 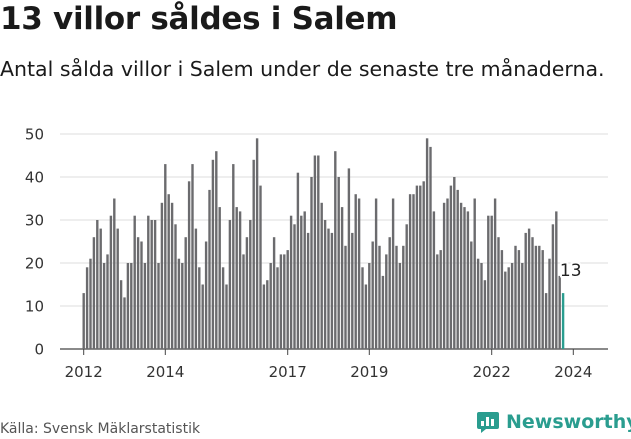 What do you see at coordinates (288, 372) in the screenshot?
I see `x-tick-label: 2017` at bounding box center [288, 372].